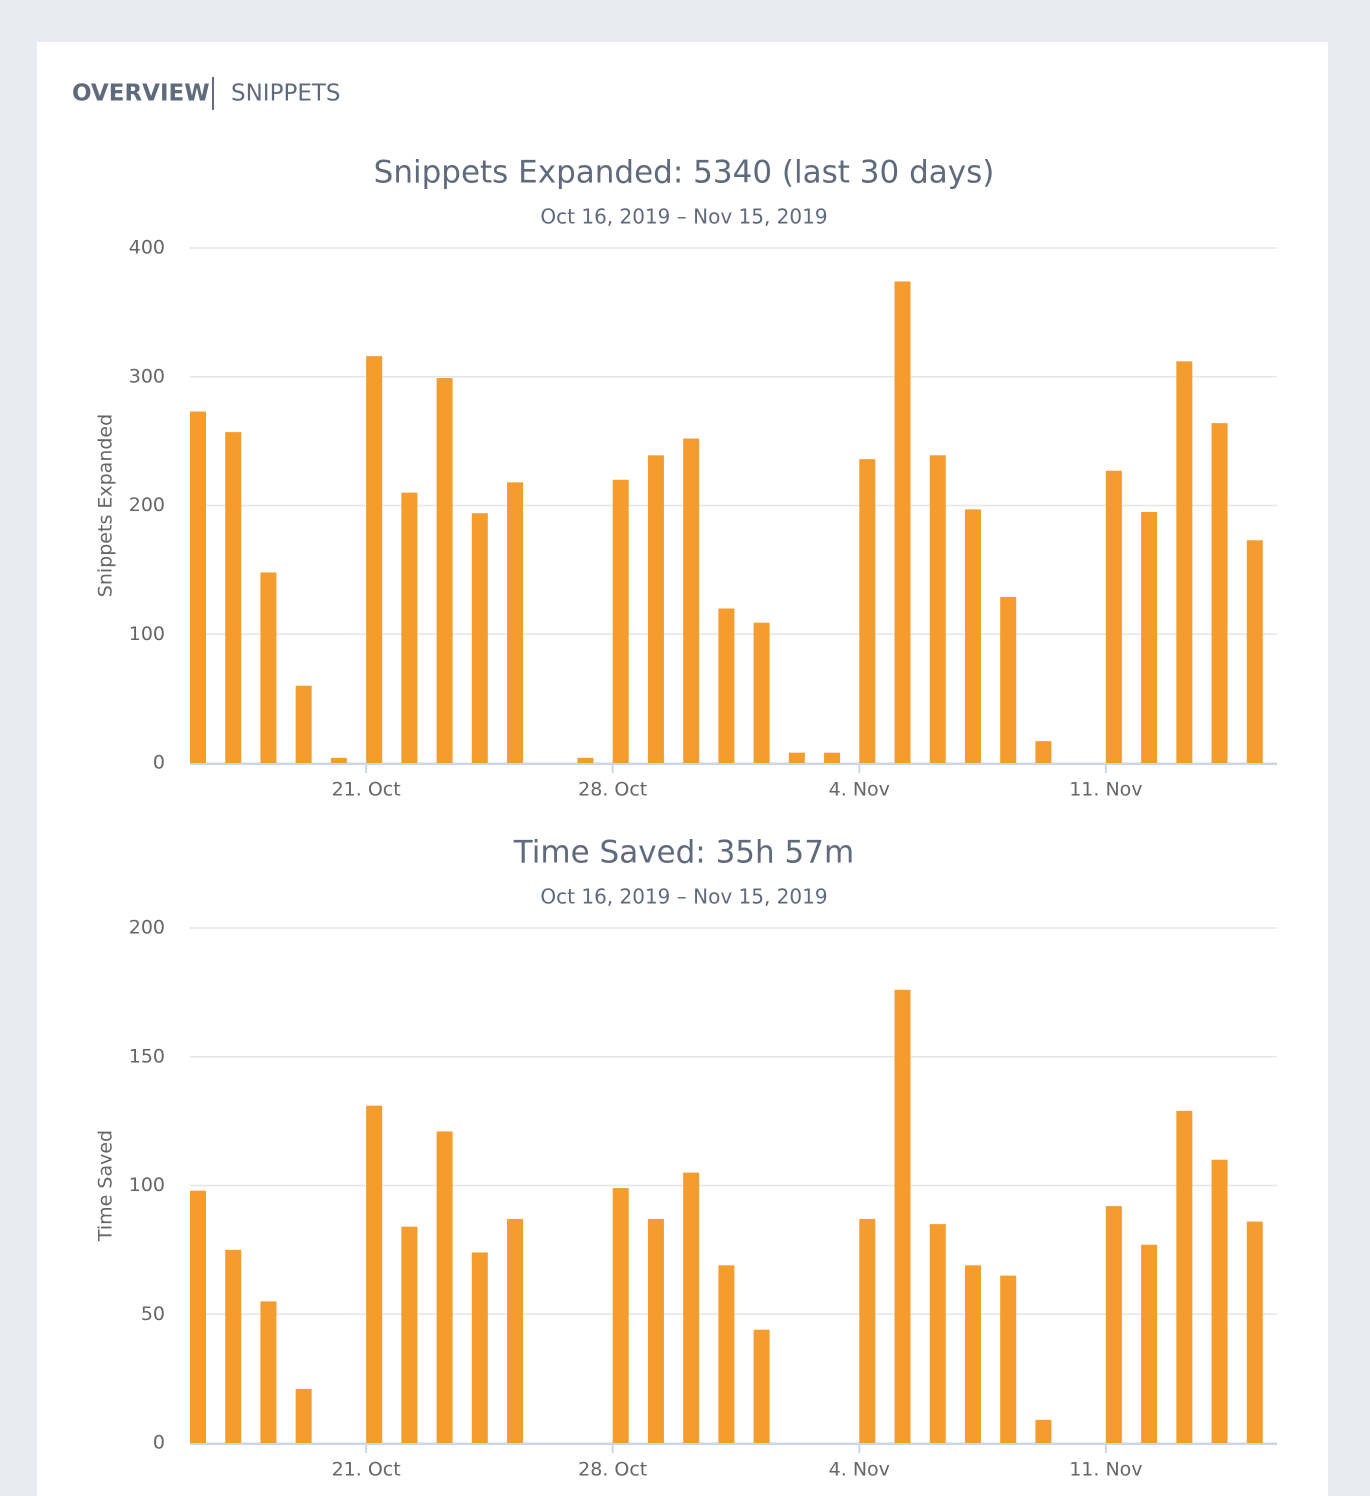 Image resolution: width=1370 pixels, height=1496 pixels. I want to click on y-tick-label: 300, so click(147, 376).